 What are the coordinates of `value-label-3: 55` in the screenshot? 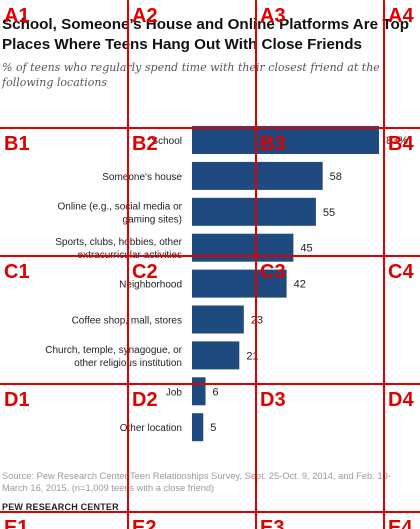 It's located at (329, 213).